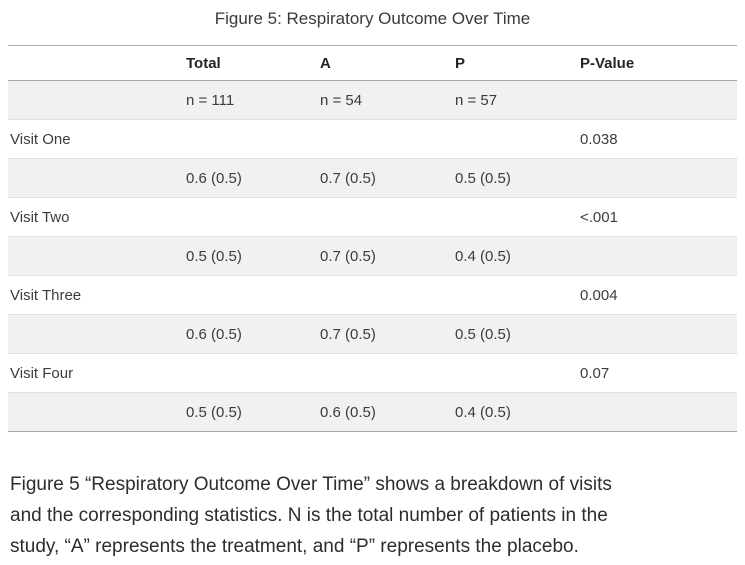  I want to click on figure-title: Figure 5: Respiratory Outcome Over Time, so click(372, 18).